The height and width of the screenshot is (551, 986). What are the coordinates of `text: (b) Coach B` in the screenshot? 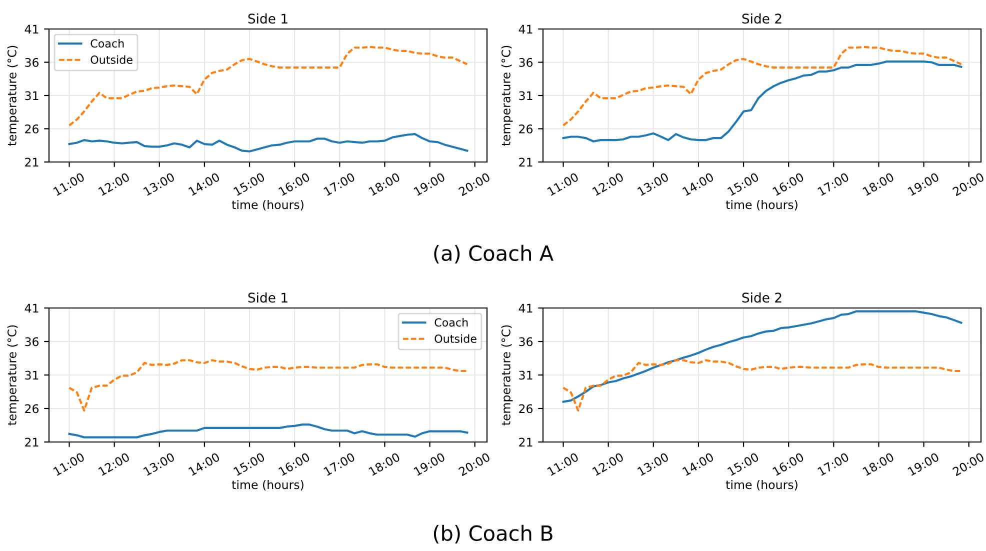 It's located at (493, 534).